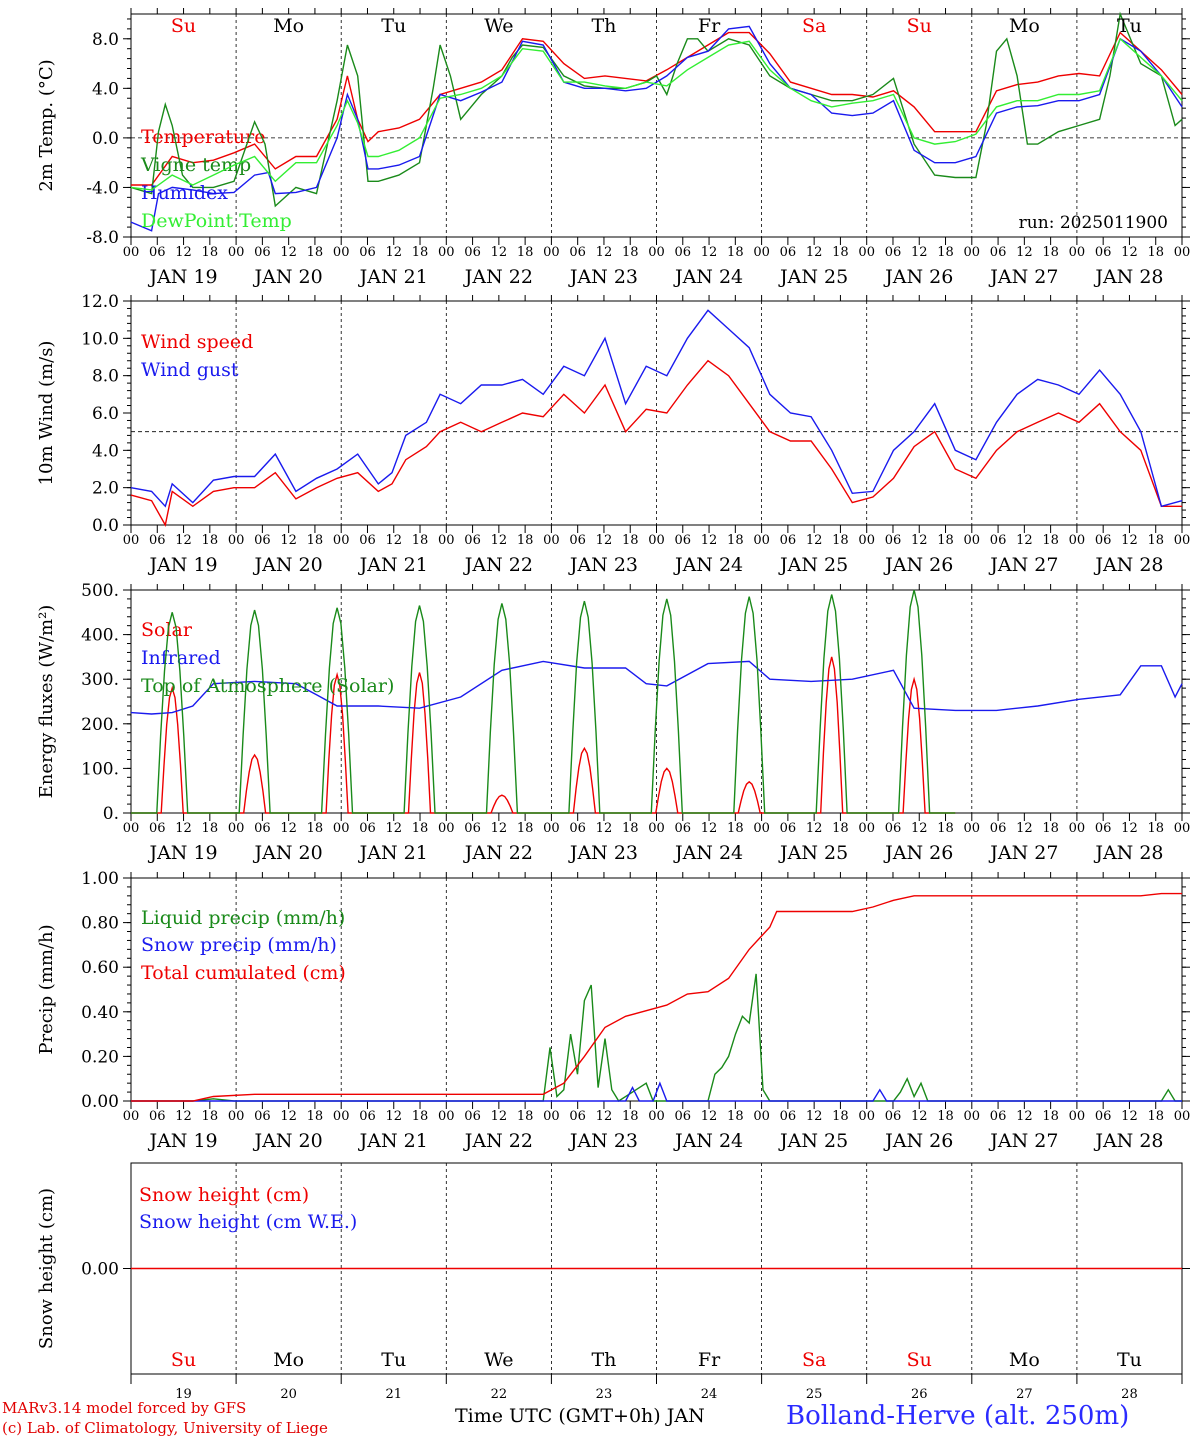 The image size is (1194, 1440). Describe the element at coordinates (243, 973) in the screenshot. I see `legend-entry: Total cumulated (cm)` at that location.